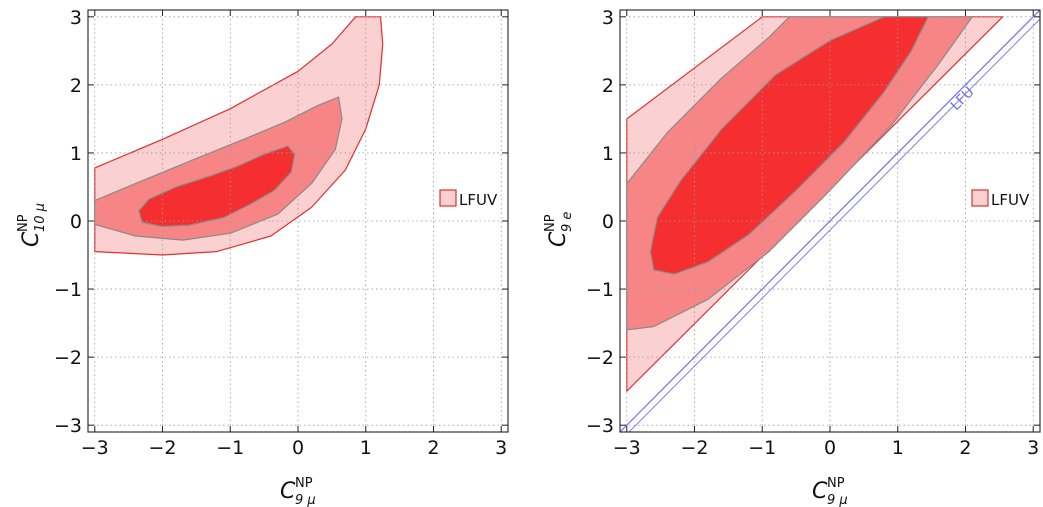 The height and width of the screenshot is (507, 1043). Describe the element at coordinates (40, 217) in the screenshot. I see `y-axis-title-sub: 10 μ` at that location.